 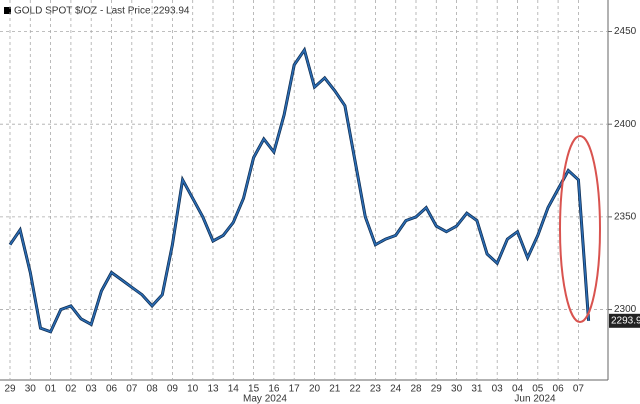 I want to click on month-label: Jun 2024, so click(x=535, y=399).